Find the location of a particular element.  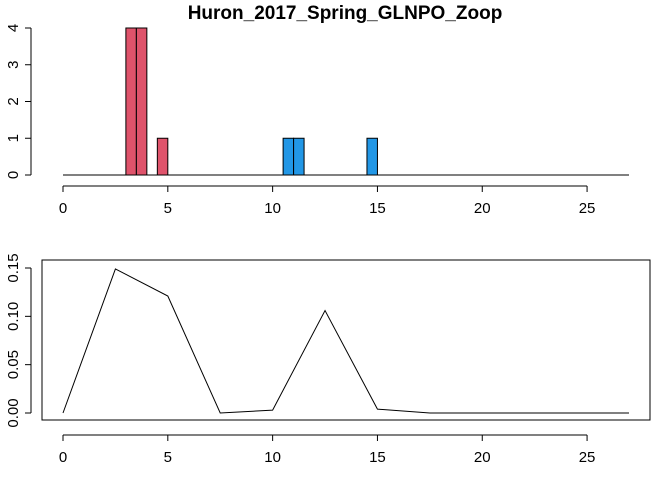

y-tick-label: 0.00 is located at coordinates (13, 412).